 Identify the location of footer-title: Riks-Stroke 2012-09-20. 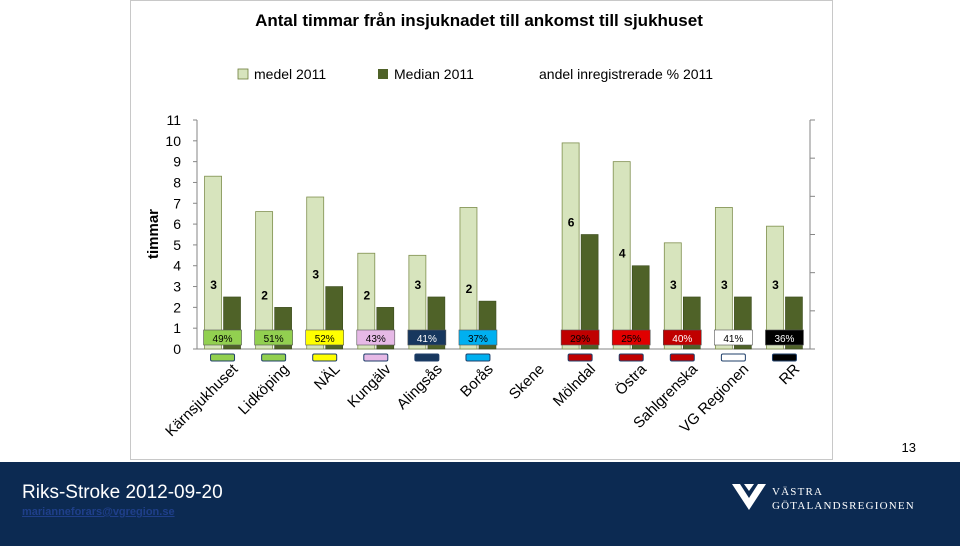
(122, 492).